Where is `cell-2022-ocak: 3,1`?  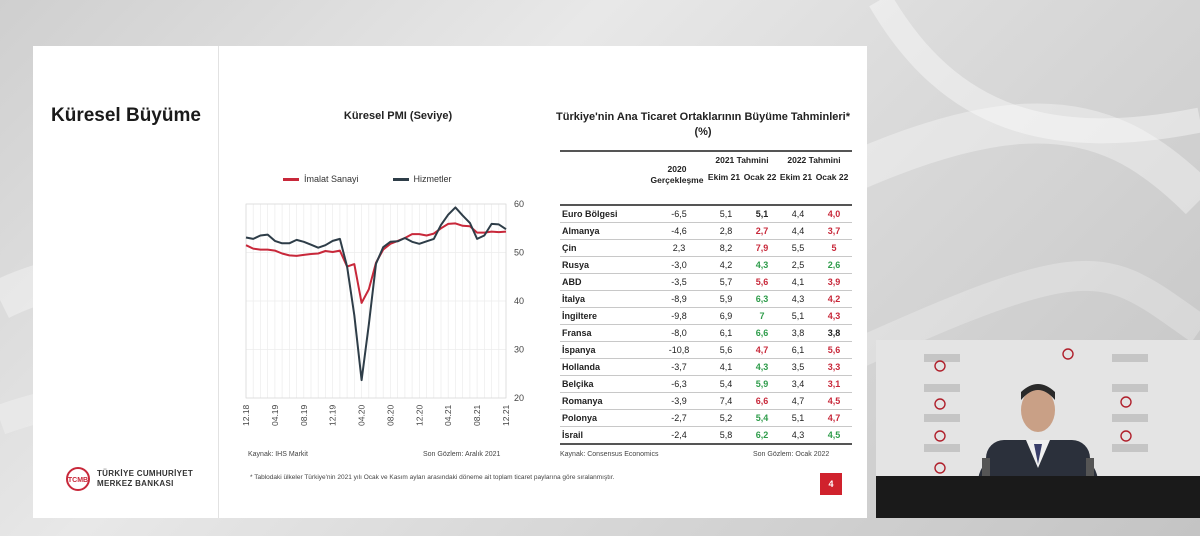 cell-2022-ocak: 3,1 is located at coordinates (834, 384).